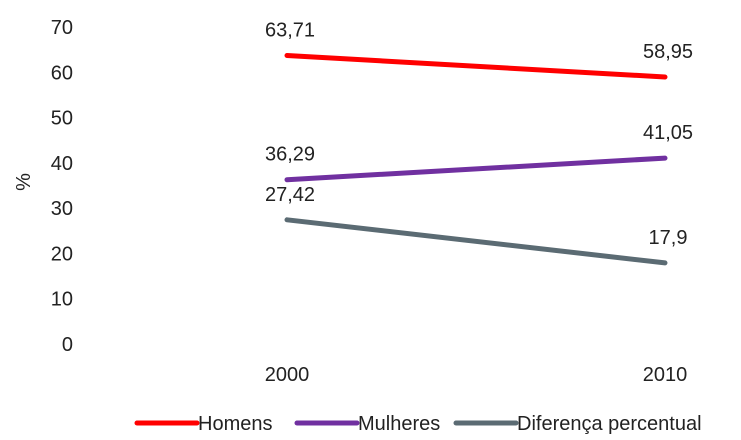 The image size is (741, 440). I want to click on y-axis-title: %, so click(24, 182).